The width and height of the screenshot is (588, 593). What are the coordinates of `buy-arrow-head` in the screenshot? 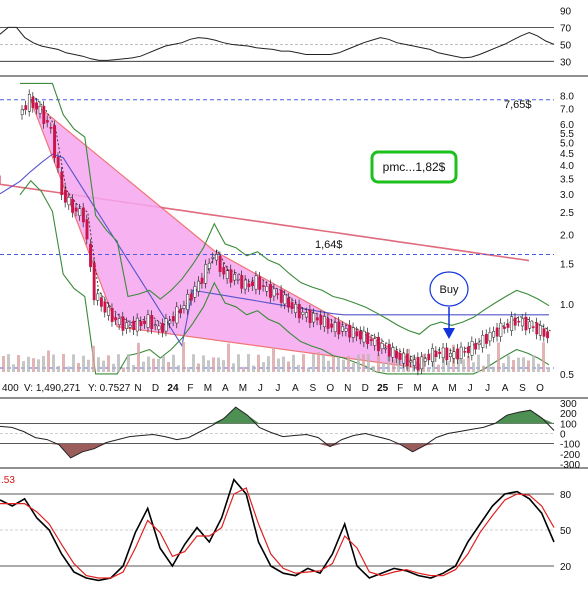 It's located at (449, 333).